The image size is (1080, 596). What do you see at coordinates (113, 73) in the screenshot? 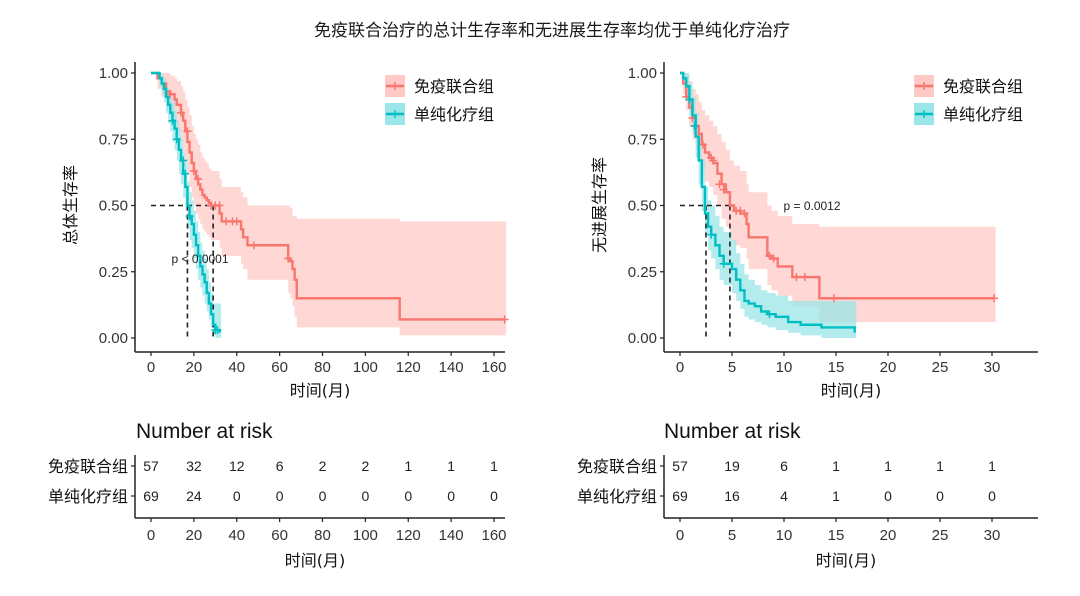
I see `y-tick-label: 1.00` at bounding box center [113, 73].